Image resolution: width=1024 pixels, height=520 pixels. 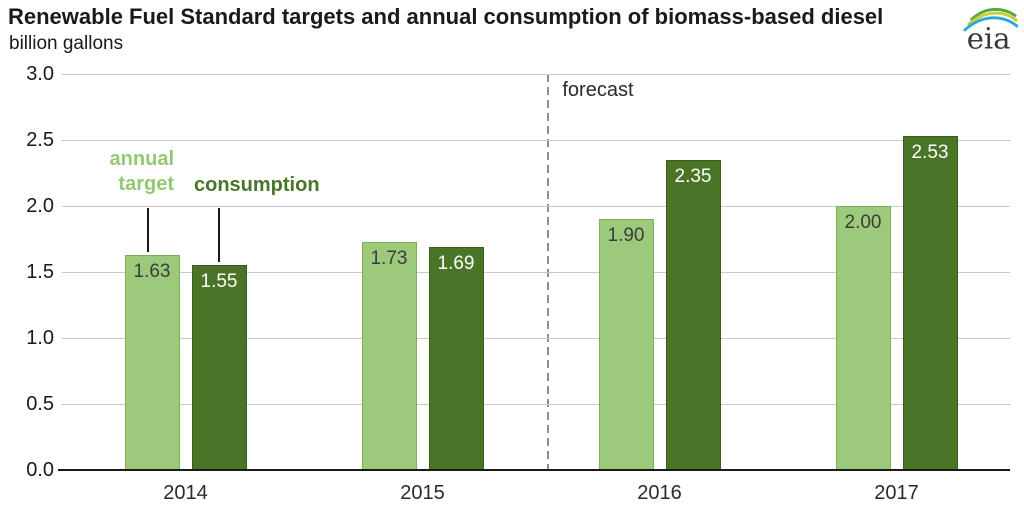 I want to click on eia-logo: eia, so click(x=990, y=30).